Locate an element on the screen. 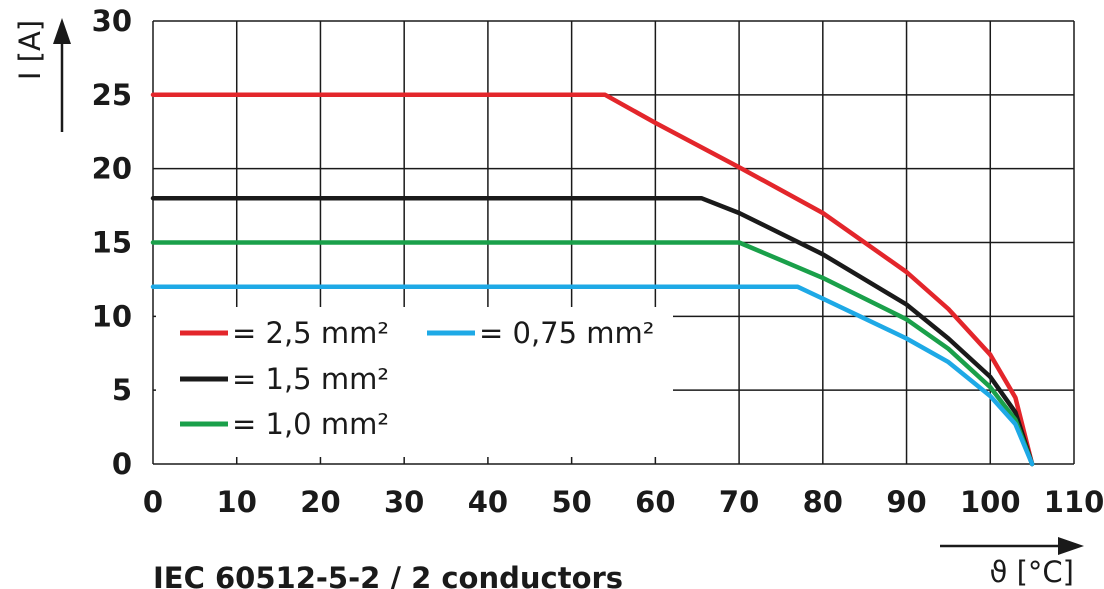 The height and width of the screenshot is (589, 1104). legend: = 2,5 mm² = 1,5 mm² = 1,0 mm² = 0,75 mm² is located at coordinates (417, 378).